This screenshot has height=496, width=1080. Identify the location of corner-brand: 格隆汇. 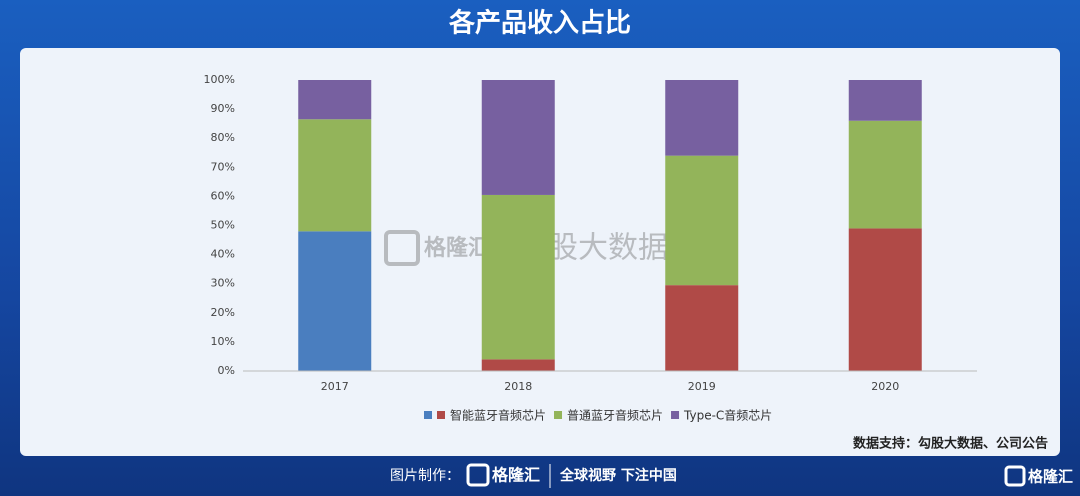
(1050, 477).